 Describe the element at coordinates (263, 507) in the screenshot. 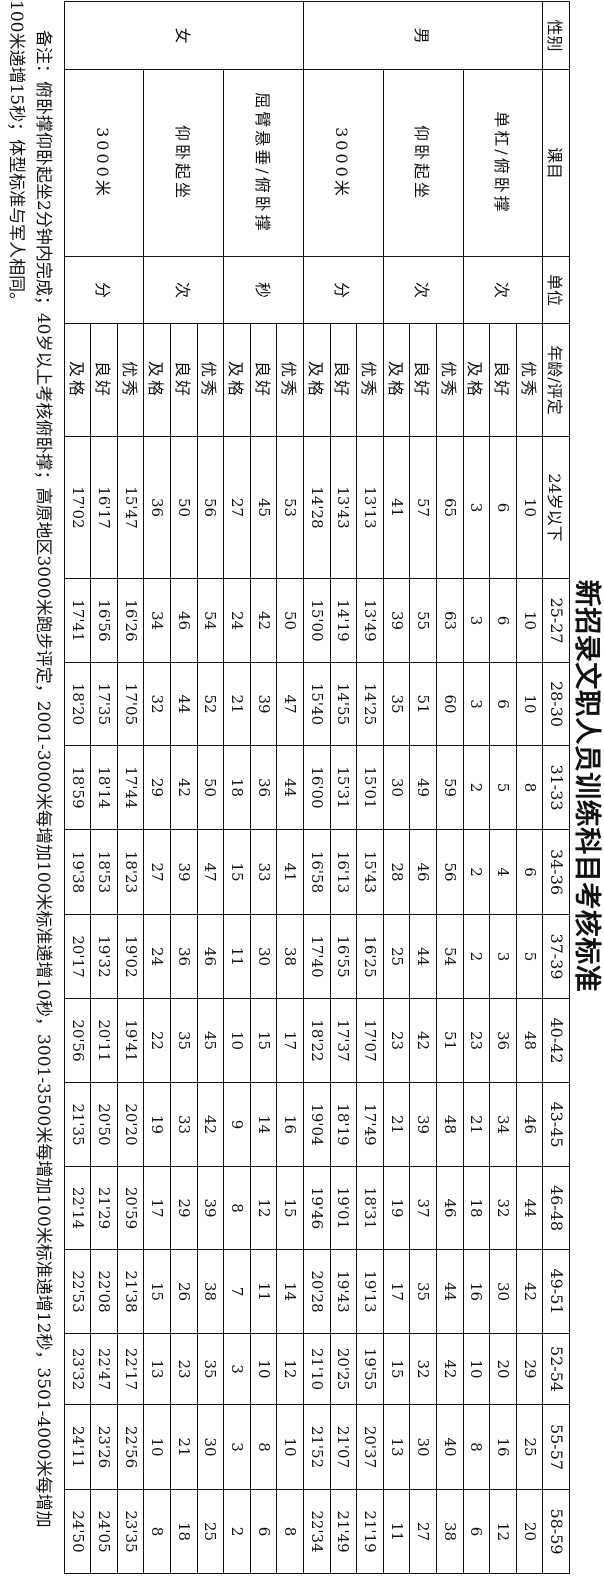

I see `value-cell: 45` at that location.